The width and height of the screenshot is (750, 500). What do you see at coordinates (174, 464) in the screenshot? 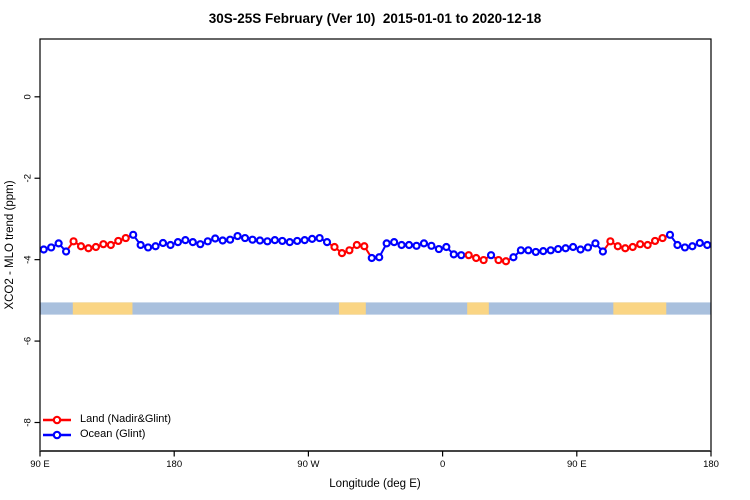
I see `x-tick-label: 180` at bounding box center [174, 464].